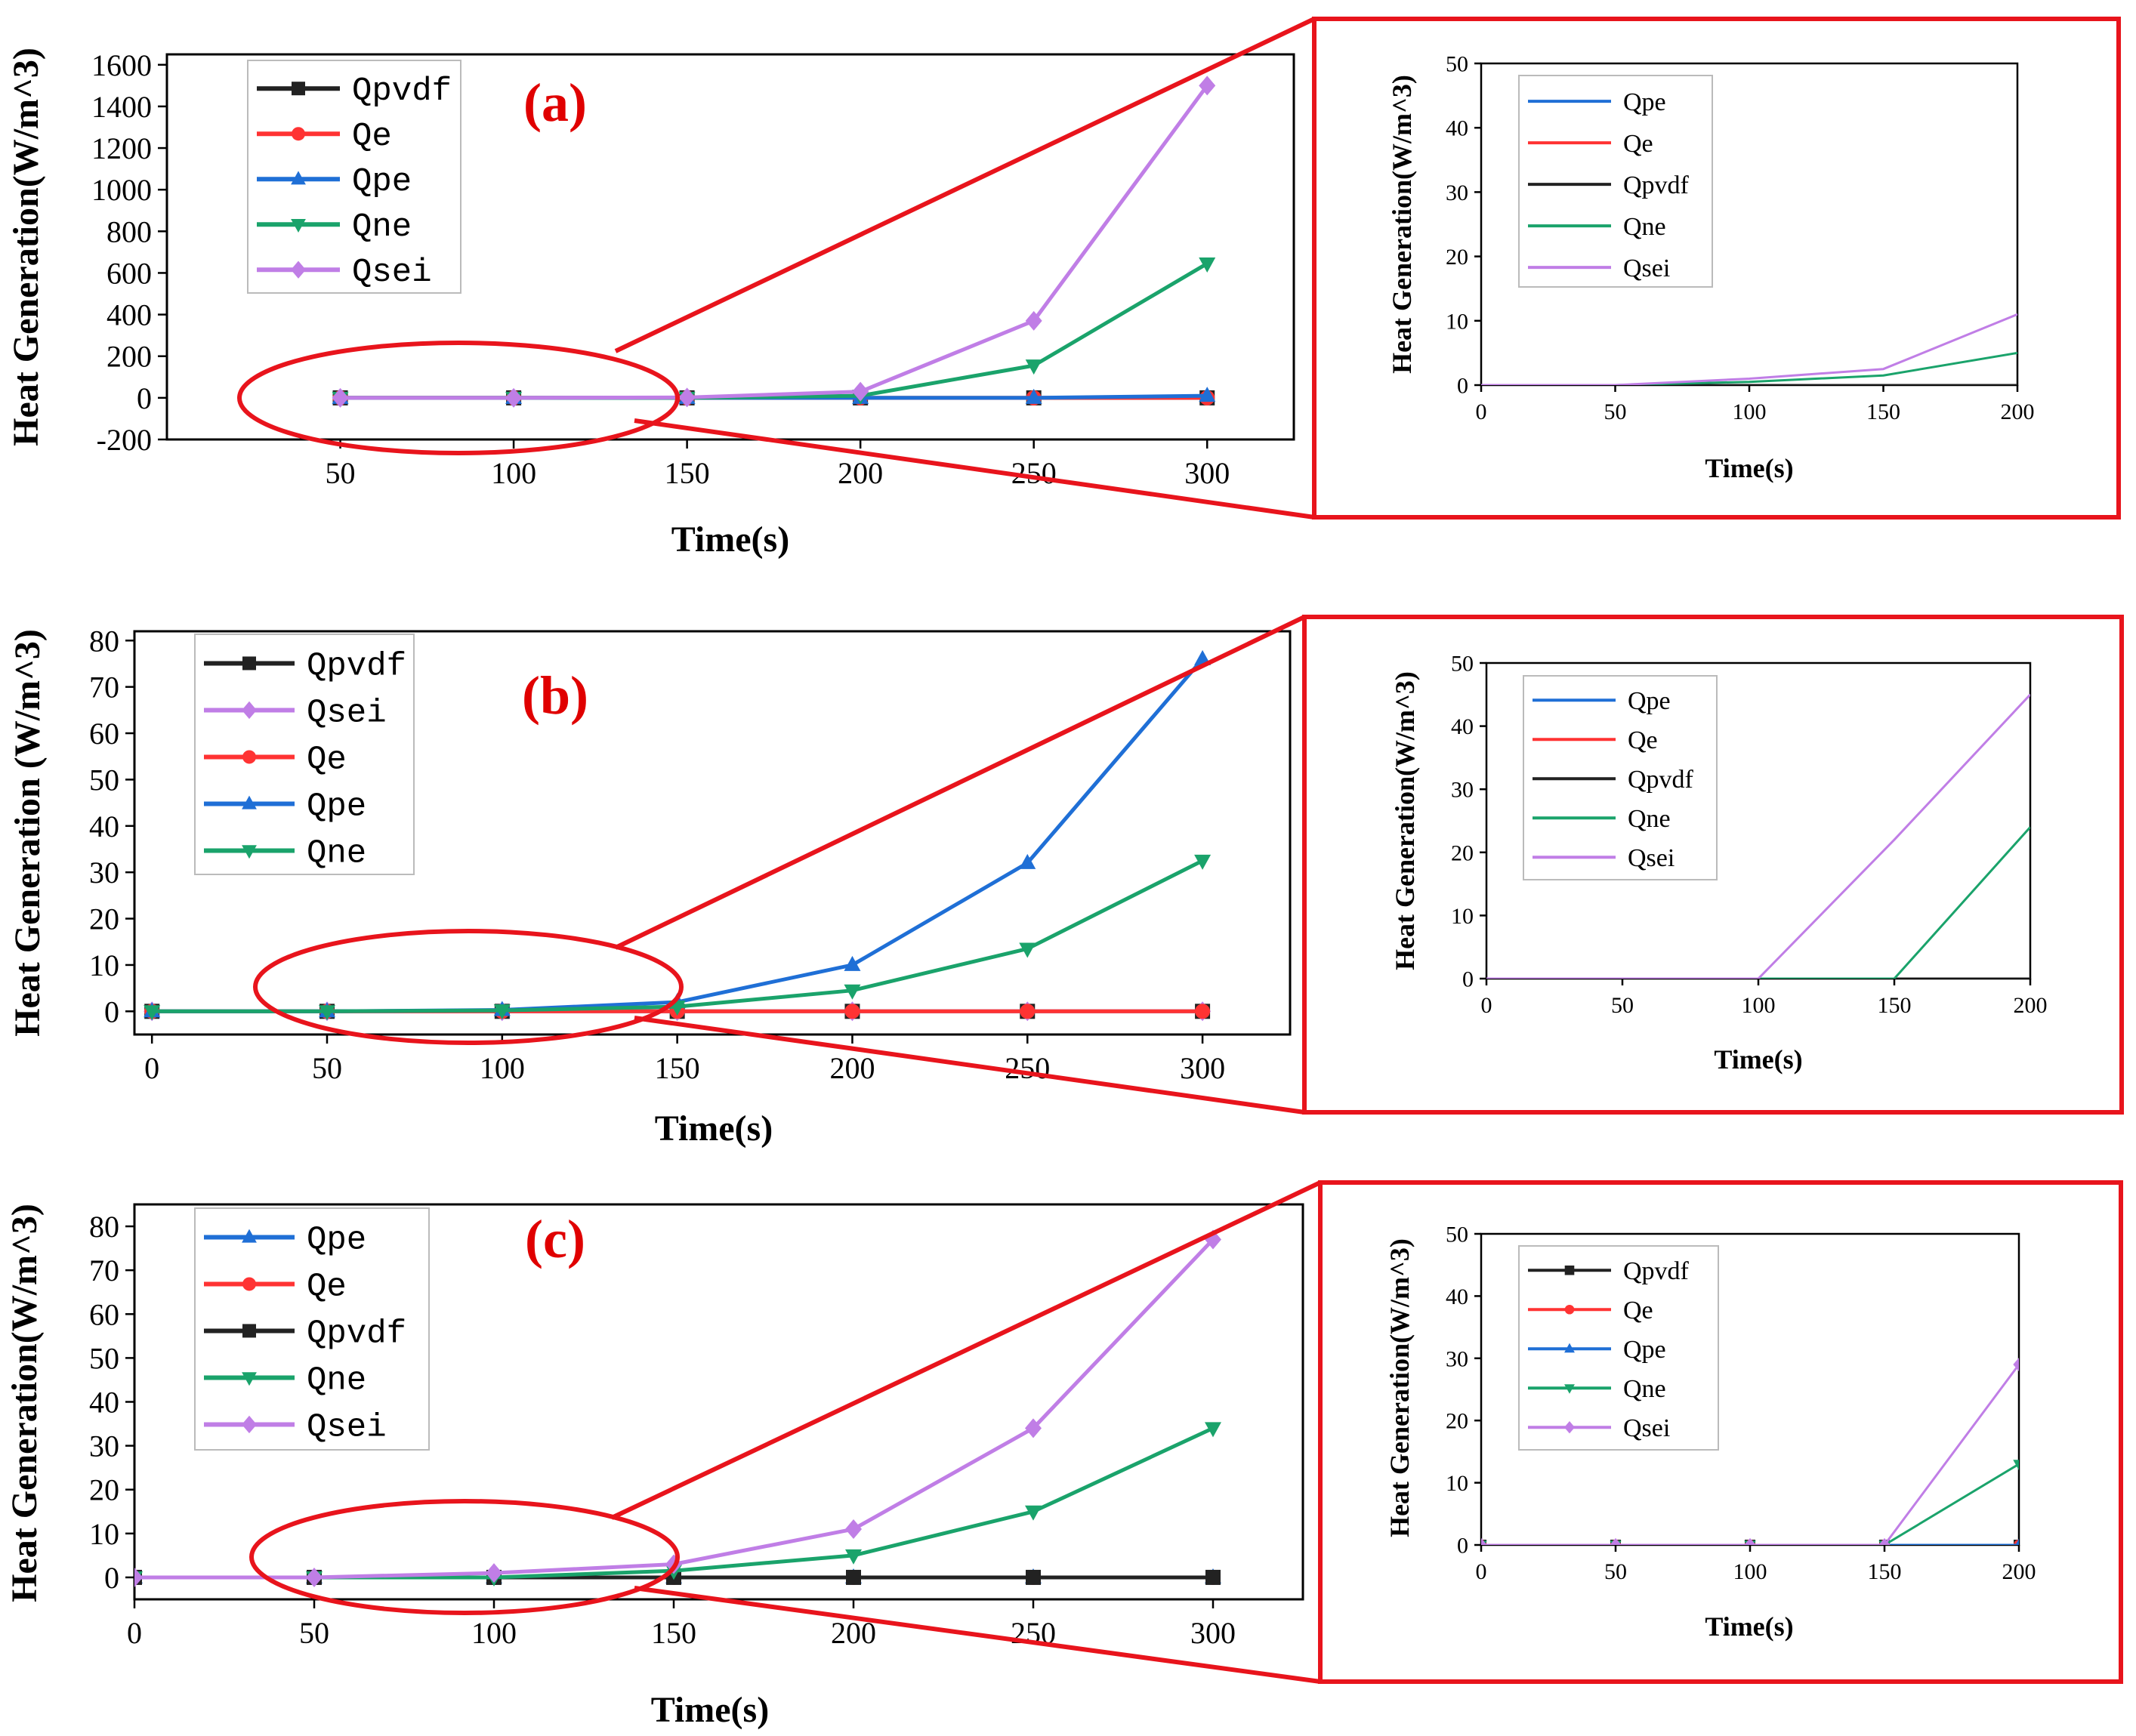  I want to click on panel-a-inset-legend, so click(1615, 182).